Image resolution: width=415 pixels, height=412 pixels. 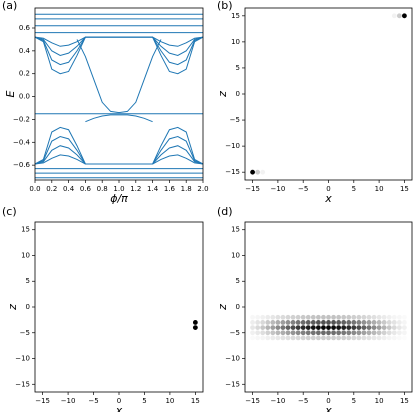 What do you see at coordinates (119, 159) in the screenshot?
I see `spectrum-line` at bounding box center [119, 159].